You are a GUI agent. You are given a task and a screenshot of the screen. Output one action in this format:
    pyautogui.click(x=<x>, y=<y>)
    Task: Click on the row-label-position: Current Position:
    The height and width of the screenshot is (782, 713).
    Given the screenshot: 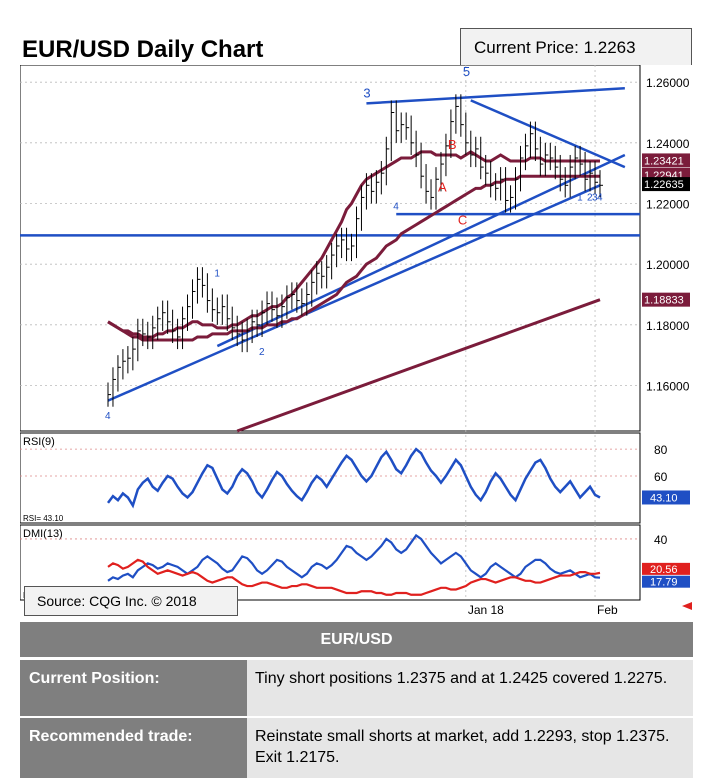 What is the action you would take?
    pyautogui.click(x=133, y=688)
    